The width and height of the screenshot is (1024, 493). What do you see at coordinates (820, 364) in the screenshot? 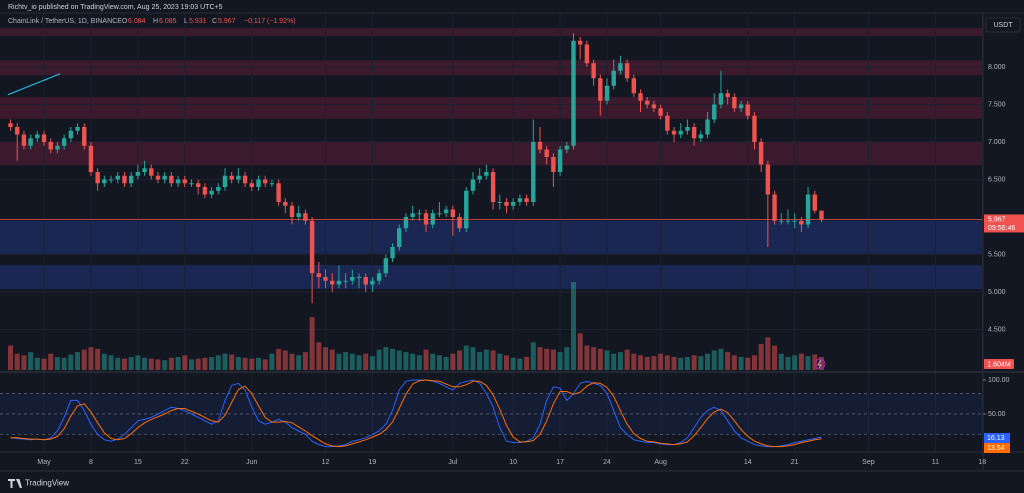
I see `alert-icon` at bounding box center [820, 364].